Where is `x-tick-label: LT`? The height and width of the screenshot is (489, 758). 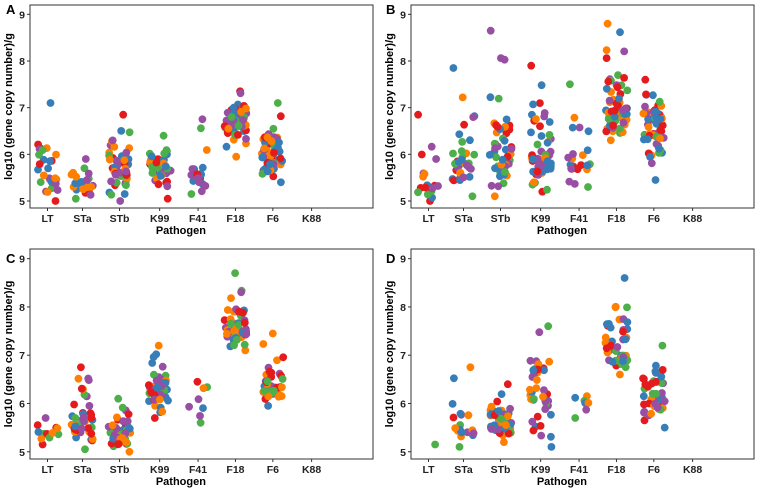 x-tick-label: LT is located at coordinates (428, 219).